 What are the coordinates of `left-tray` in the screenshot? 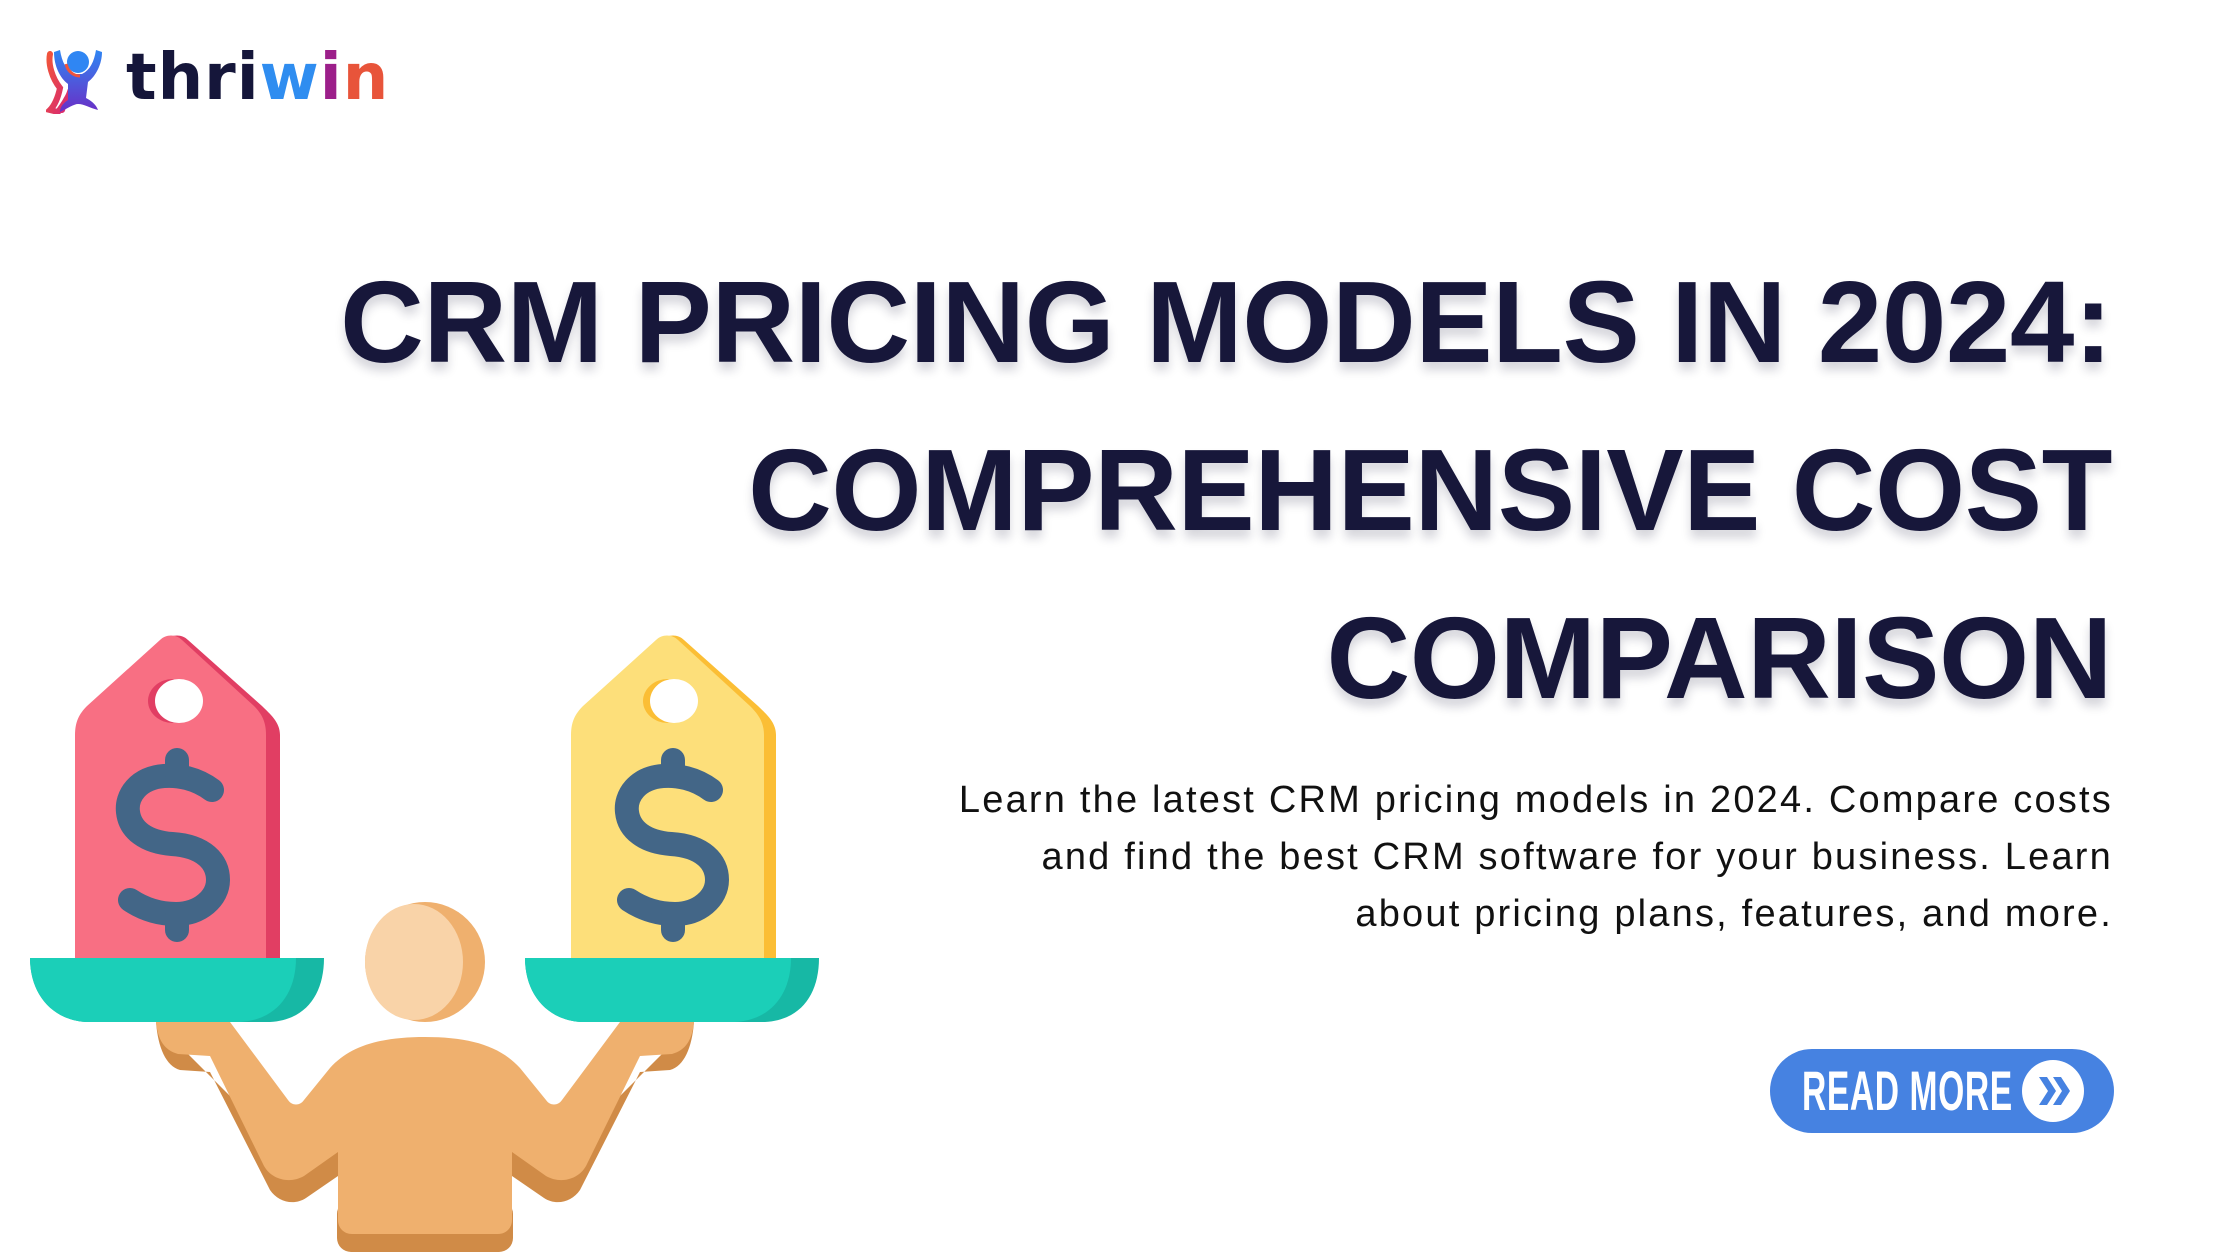 It's located at (177, 990).